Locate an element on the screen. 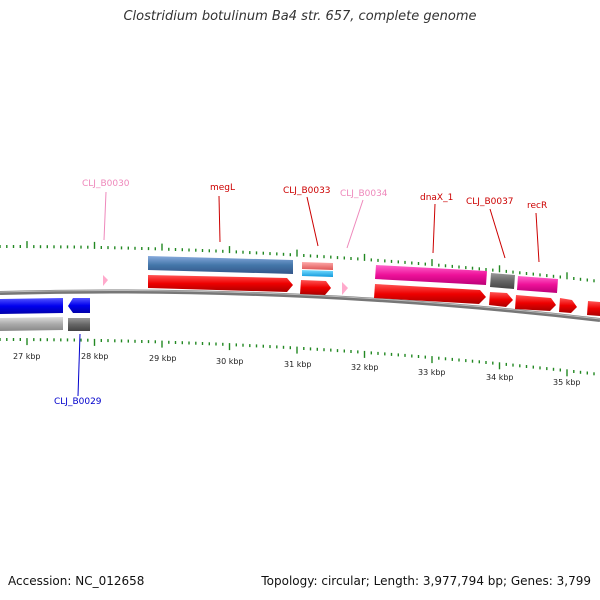 This screenshot has width=600, height=600. feature-track-top is located at coordinates (330, 275).